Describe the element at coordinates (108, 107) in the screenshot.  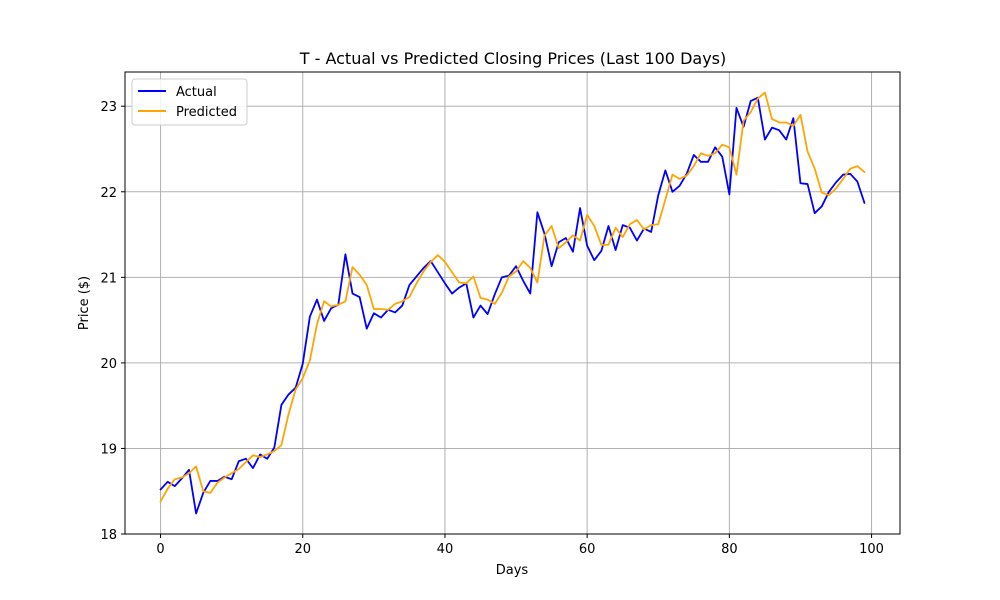
I see `y-tick-label: 23` at that location.